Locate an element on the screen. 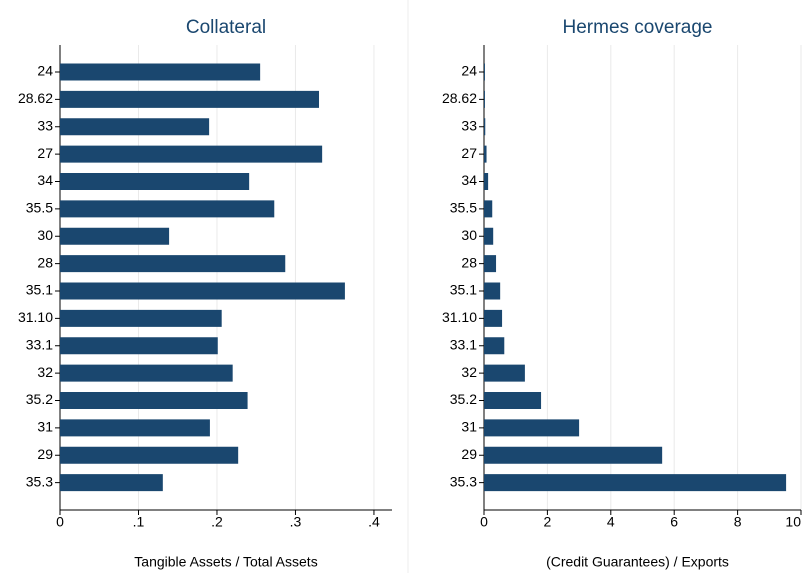 The width and height of the screenshot is (806, 573). x-tick-label: 4 is located at coordinates (611, 522).